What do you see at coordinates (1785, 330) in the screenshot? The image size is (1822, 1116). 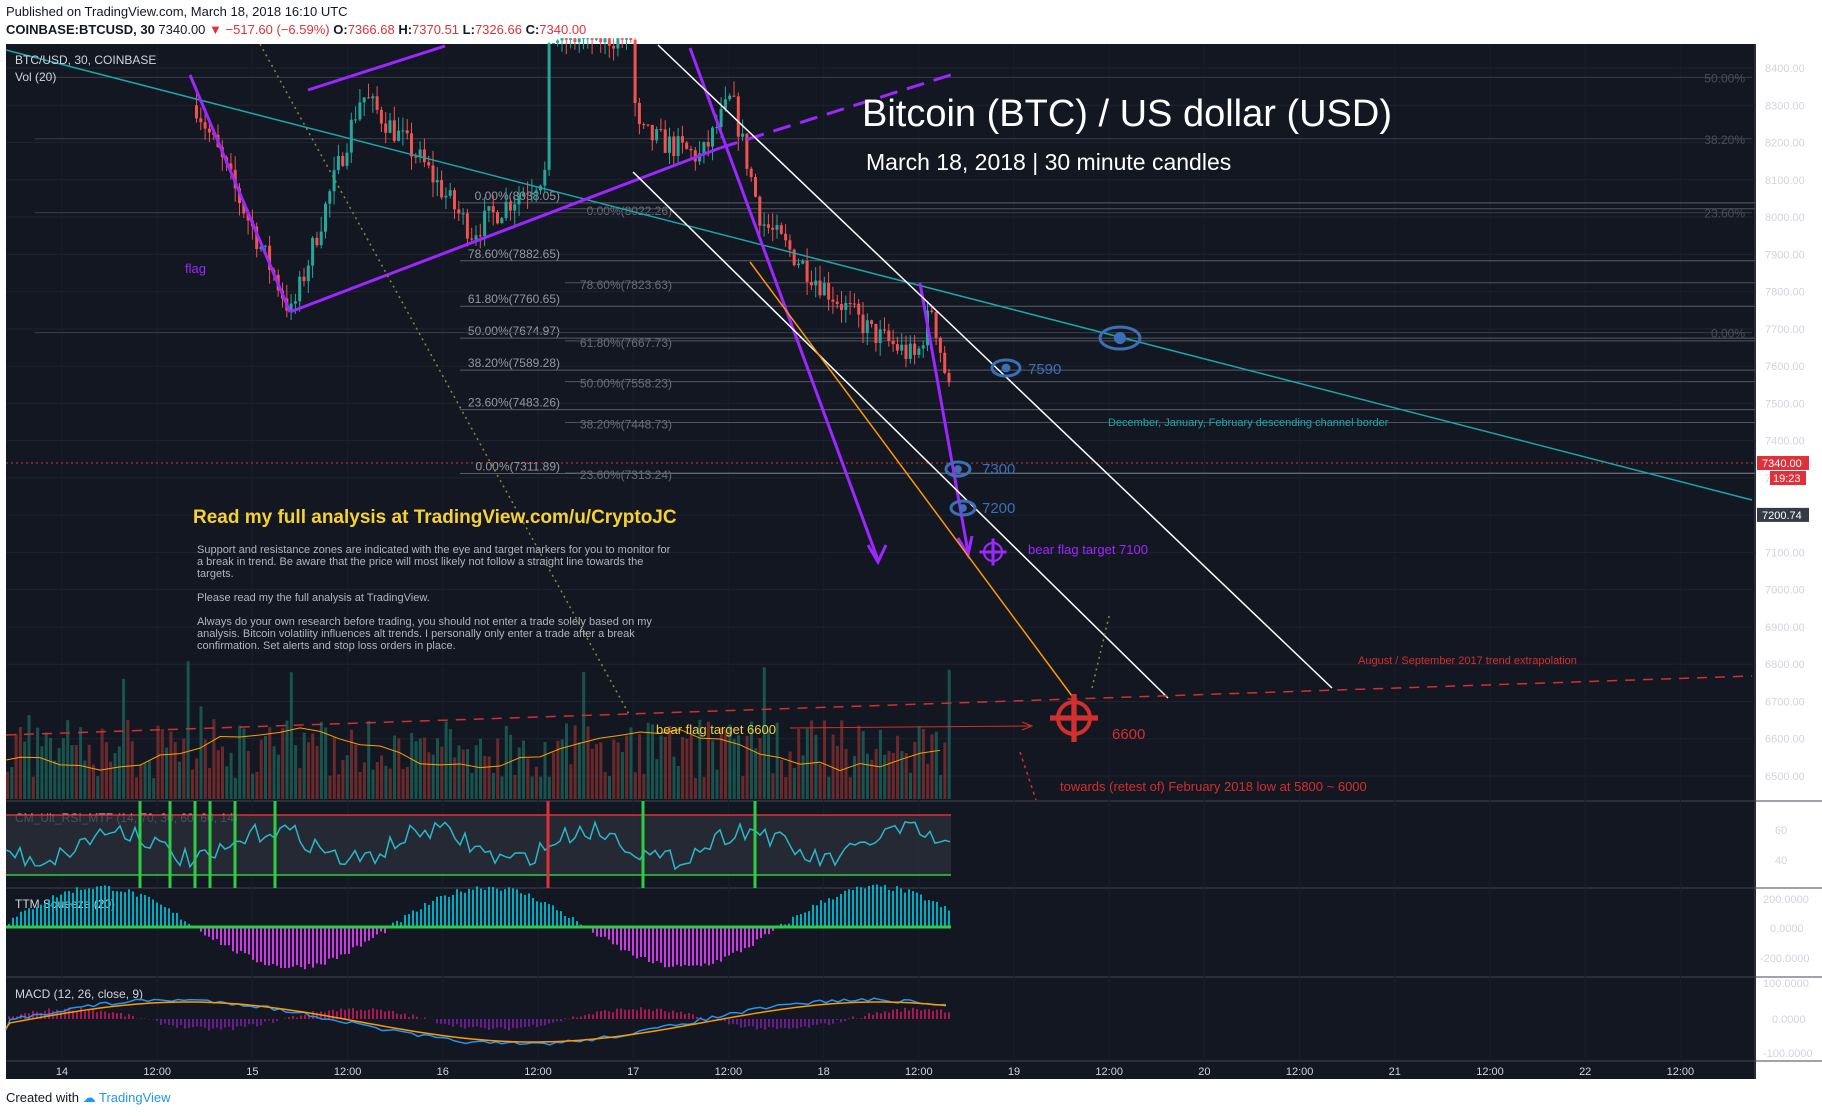 I see `y-tick-label: 7700.00` at bounding box center [1785, 330].